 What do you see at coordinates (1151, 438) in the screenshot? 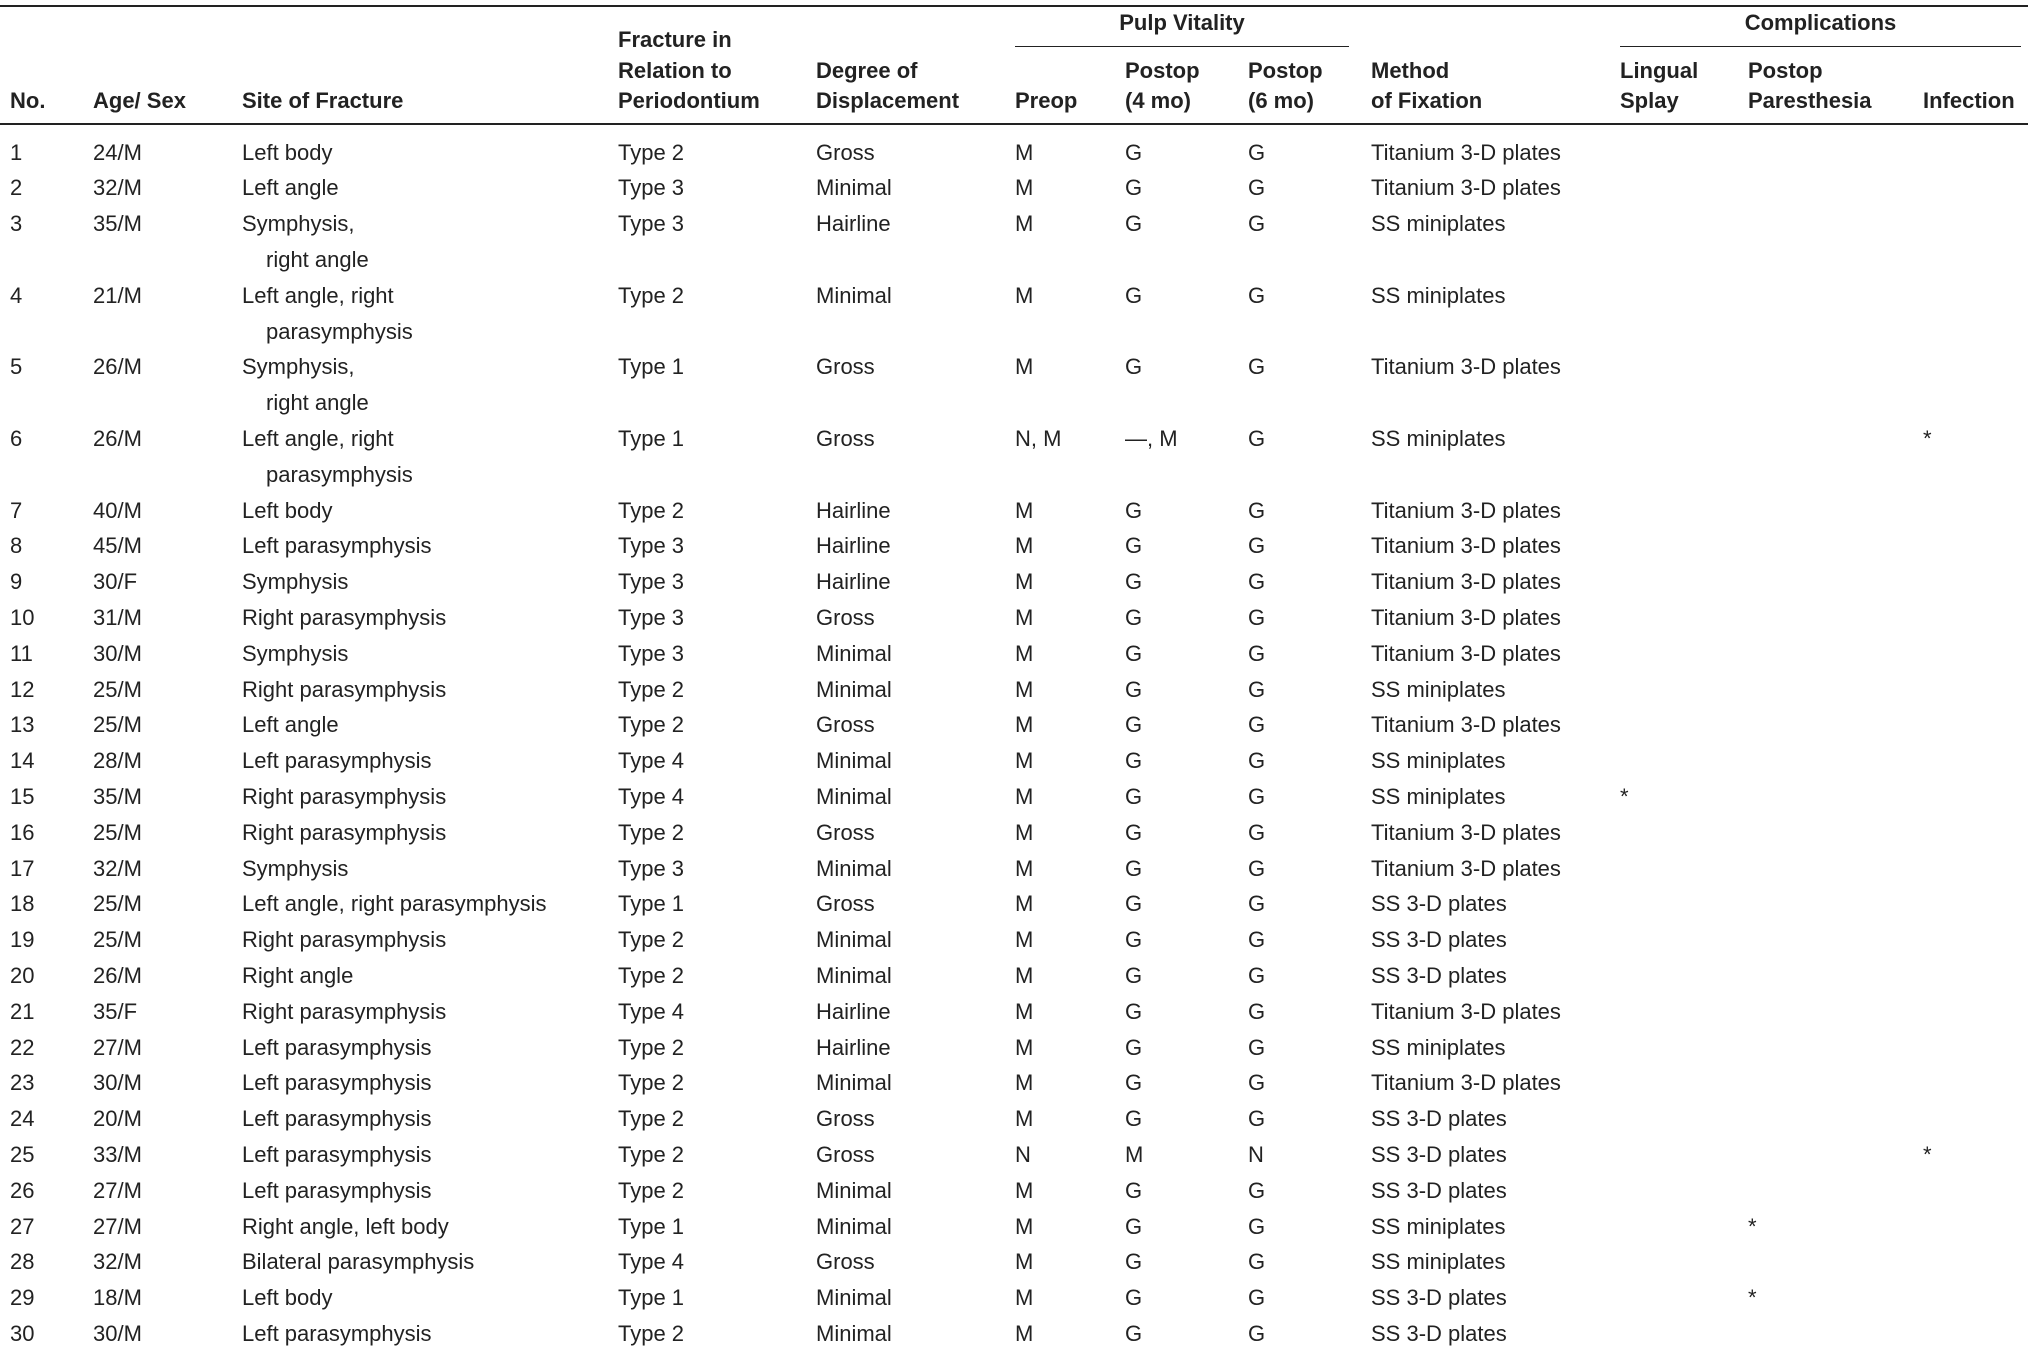
I see `cell: —, M` at bounding box center [1151, 438].